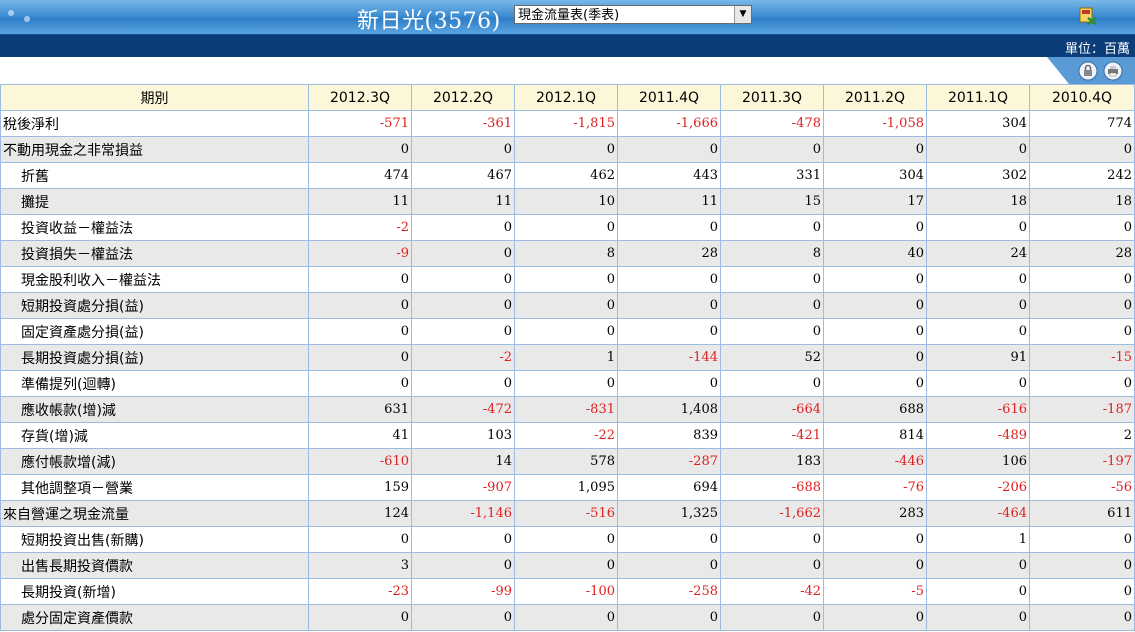 The width and height of the screenshot is (1135, 632). Describe the element at coordinates (567, 331) in the screenshot. I see `table-row: 固定資產處分損(益) 0 0 0 0 0 0 0 0` at that location.